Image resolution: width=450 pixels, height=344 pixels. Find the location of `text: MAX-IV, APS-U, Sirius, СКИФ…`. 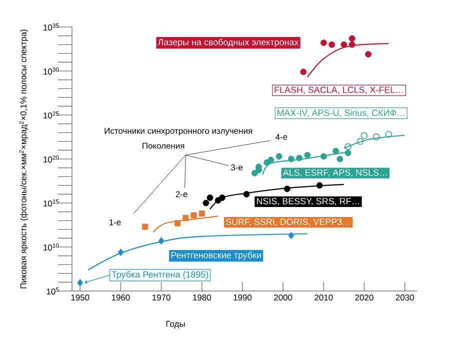

text: MAX-IV, APS-U, Sirius, СКИФ… is located at coordinates (340, 113).